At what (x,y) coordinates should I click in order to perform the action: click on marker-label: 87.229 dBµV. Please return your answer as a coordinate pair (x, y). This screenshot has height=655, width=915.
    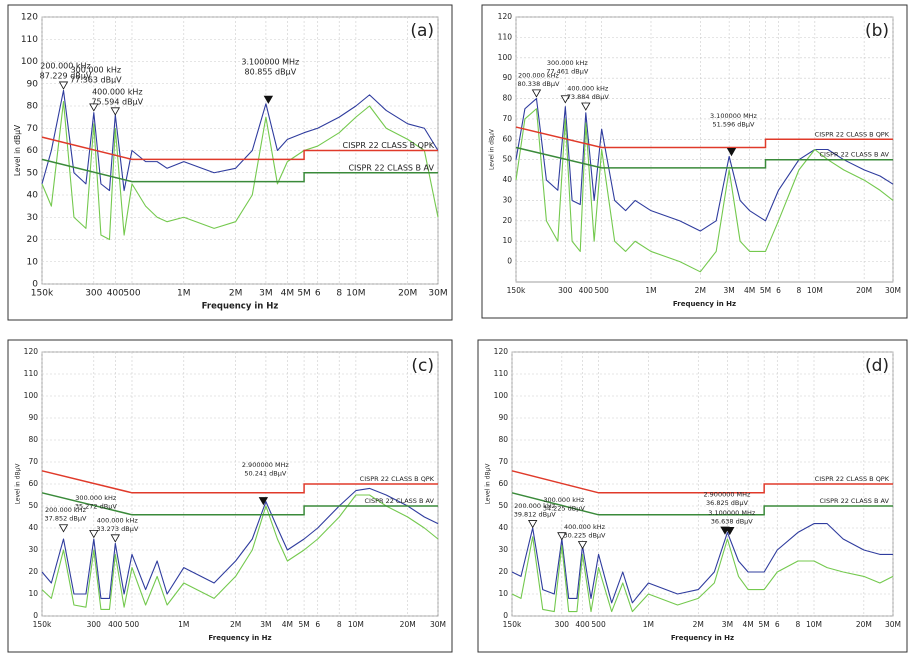
    Looking at the image, I should click on (66, 75).